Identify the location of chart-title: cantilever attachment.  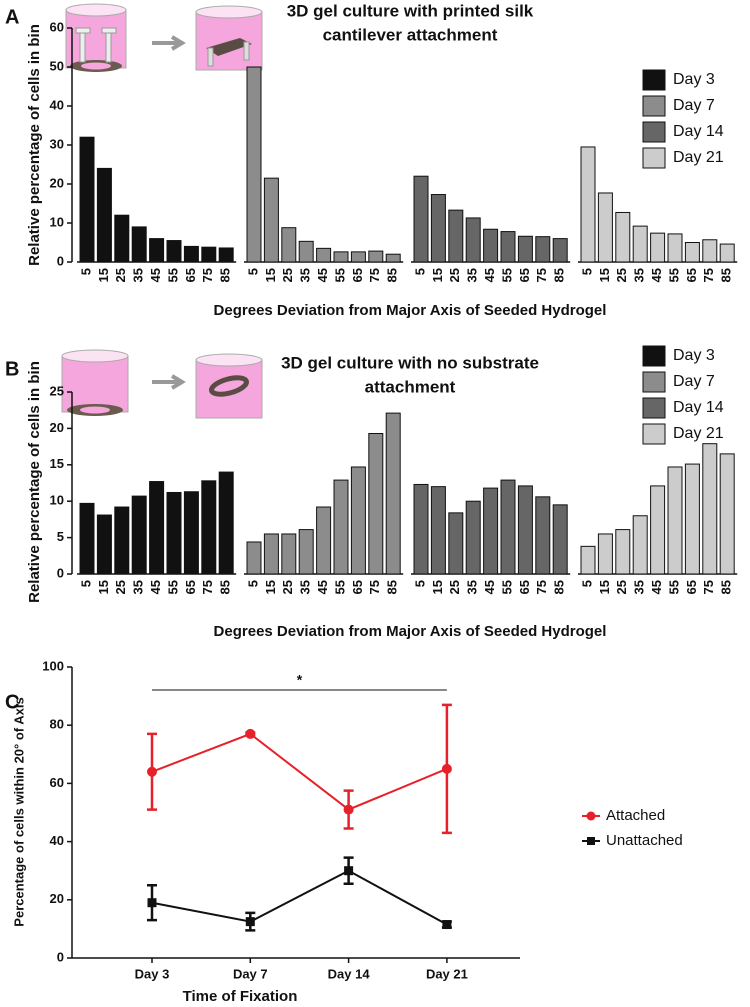
(410, 34).